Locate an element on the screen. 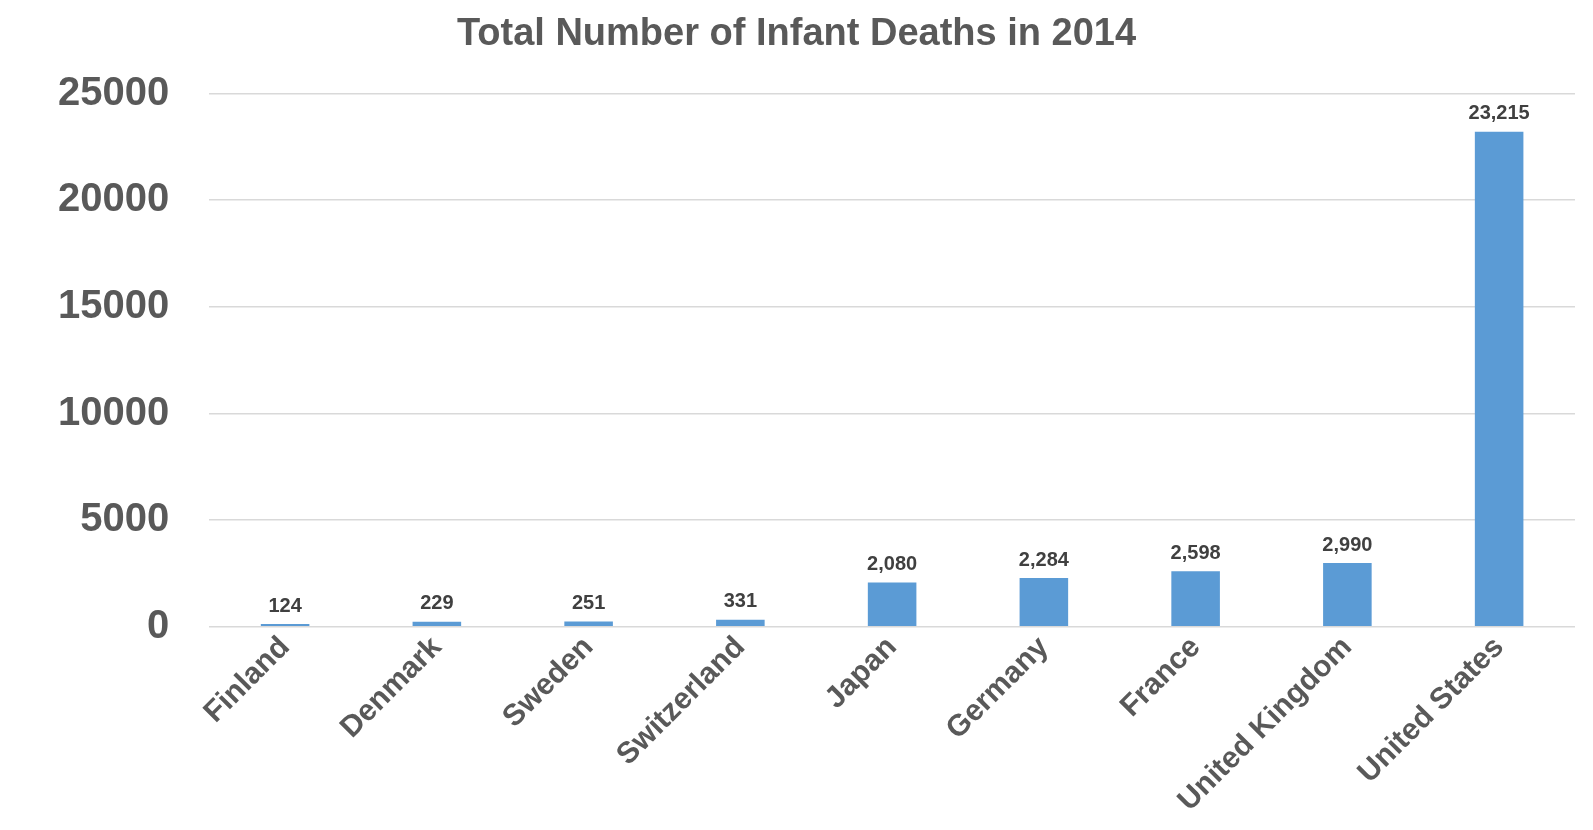 The image size is (1593, 830). data-label: 2,598 is located at coordinates (1195, 551).